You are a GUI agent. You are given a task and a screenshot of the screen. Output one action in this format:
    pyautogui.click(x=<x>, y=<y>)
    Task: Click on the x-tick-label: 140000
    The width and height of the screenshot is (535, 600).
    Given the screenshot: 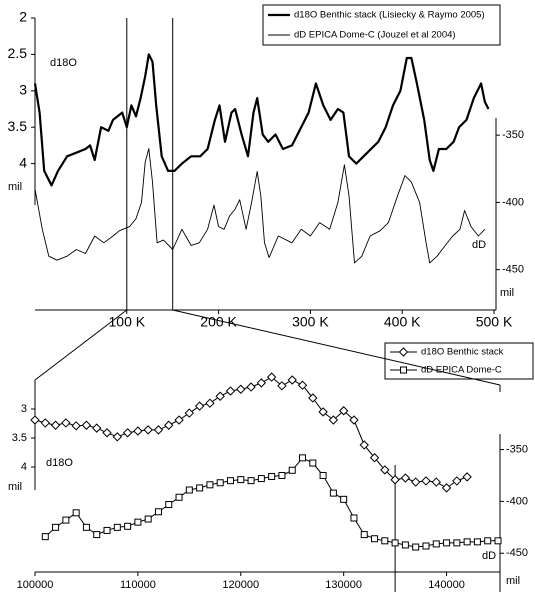 What is the action you would take?
    pyautogui.click(x=446, y=585)
    